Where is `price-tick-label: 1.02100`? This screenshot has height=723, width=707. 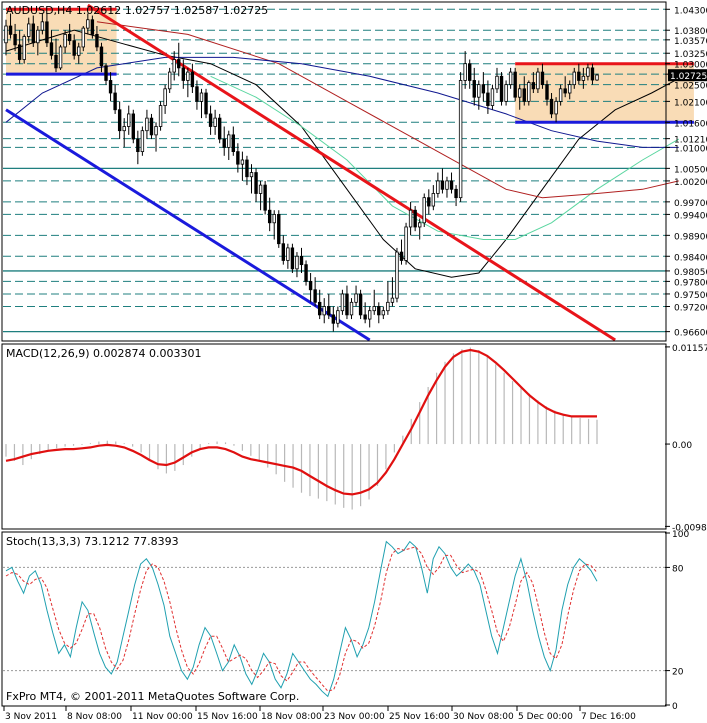 price-tick-label: 1.02100 is located at coordinates (690, 103).